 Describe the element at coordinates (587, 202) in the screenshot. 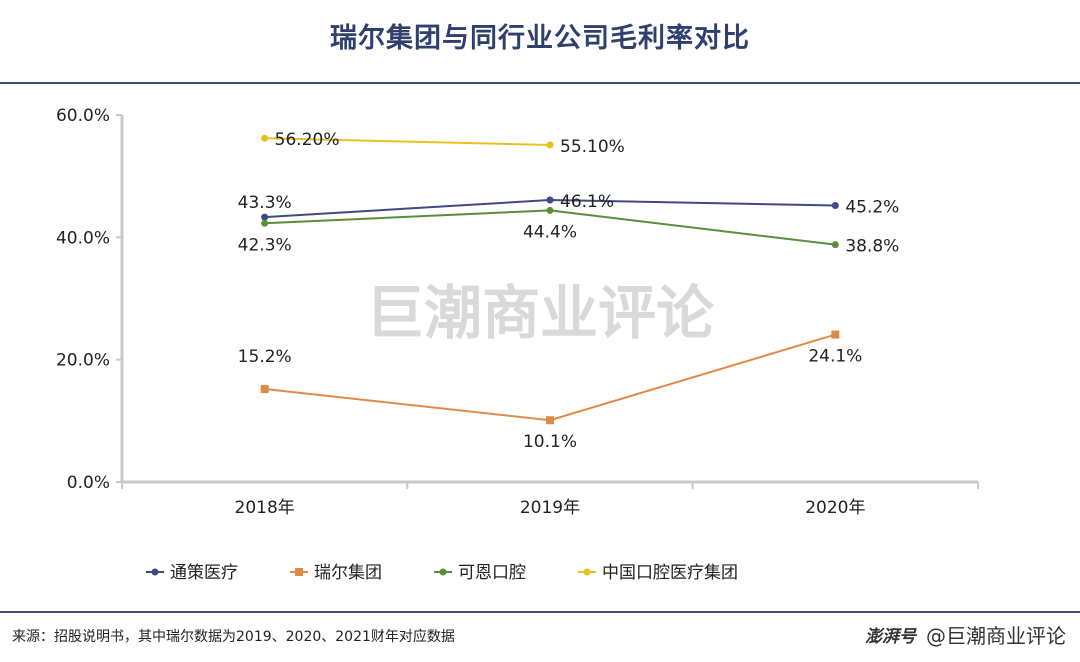

I see `data-label: 46.1%` at that location.